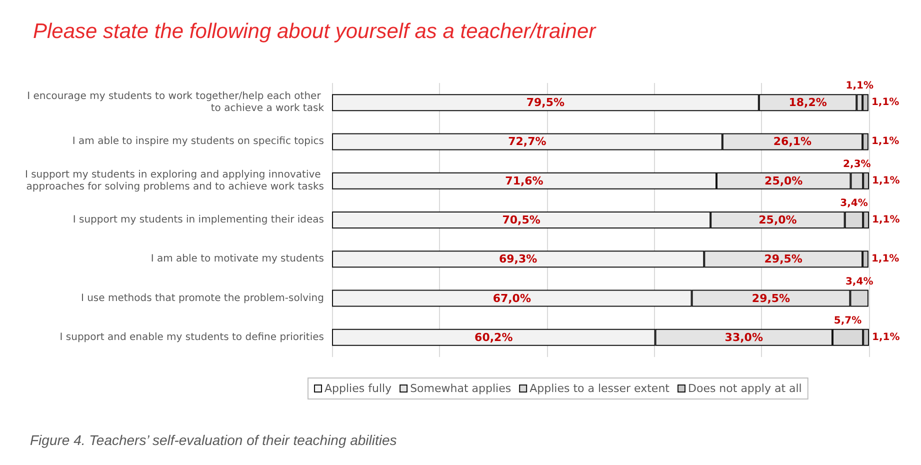 The image size is (921, 465). Describe the element at coordinates (202, 298) in the screenshot. I see `y-tick-label: I use methods that promote the problem-solving` at that location.